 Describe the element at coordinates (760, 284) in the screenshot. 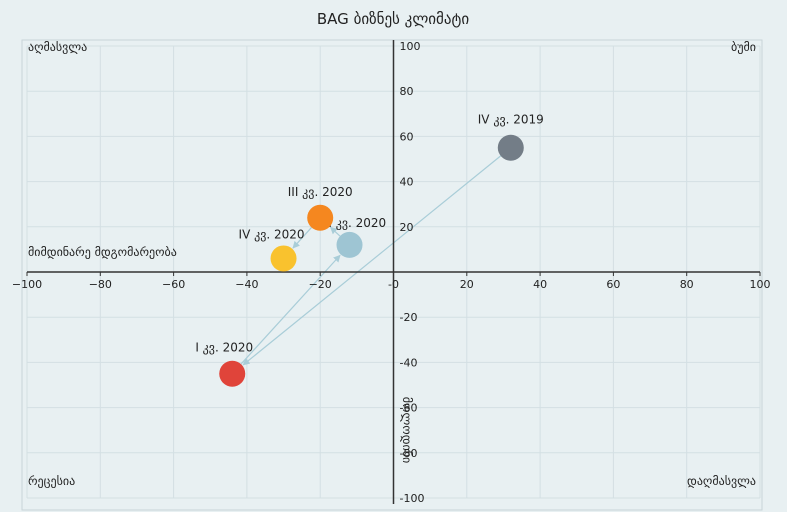

I see `x-tick-label: 100` at that location.